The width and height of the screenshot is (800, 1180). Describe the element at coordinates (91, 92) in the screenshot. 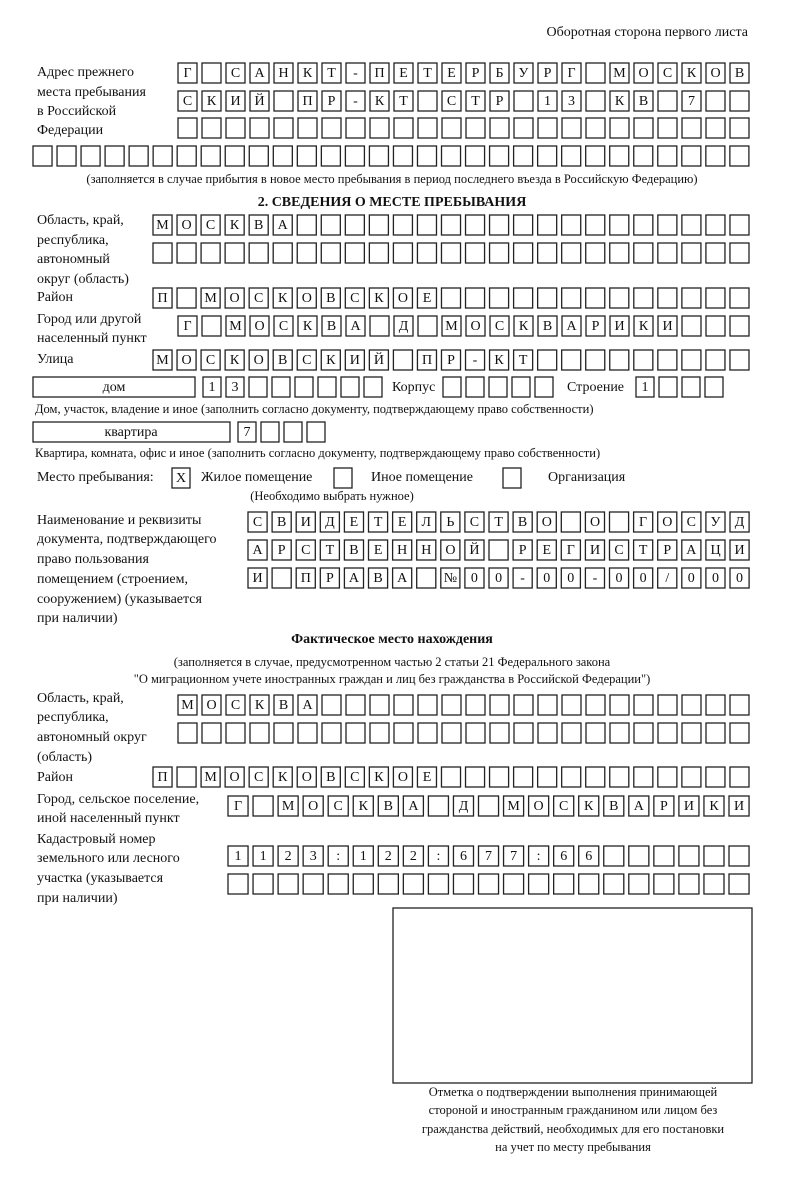

I see `label: места пребывания` at that location.